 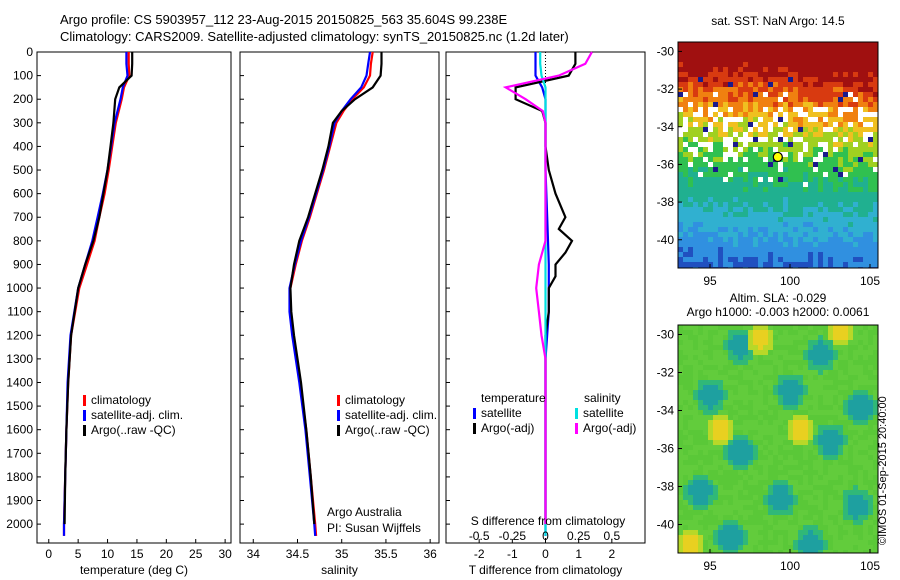 What do you see at coordinates (254, 554) in the screenshot?
I see `x-tick-label: 34` at bounding box center [254, 554].